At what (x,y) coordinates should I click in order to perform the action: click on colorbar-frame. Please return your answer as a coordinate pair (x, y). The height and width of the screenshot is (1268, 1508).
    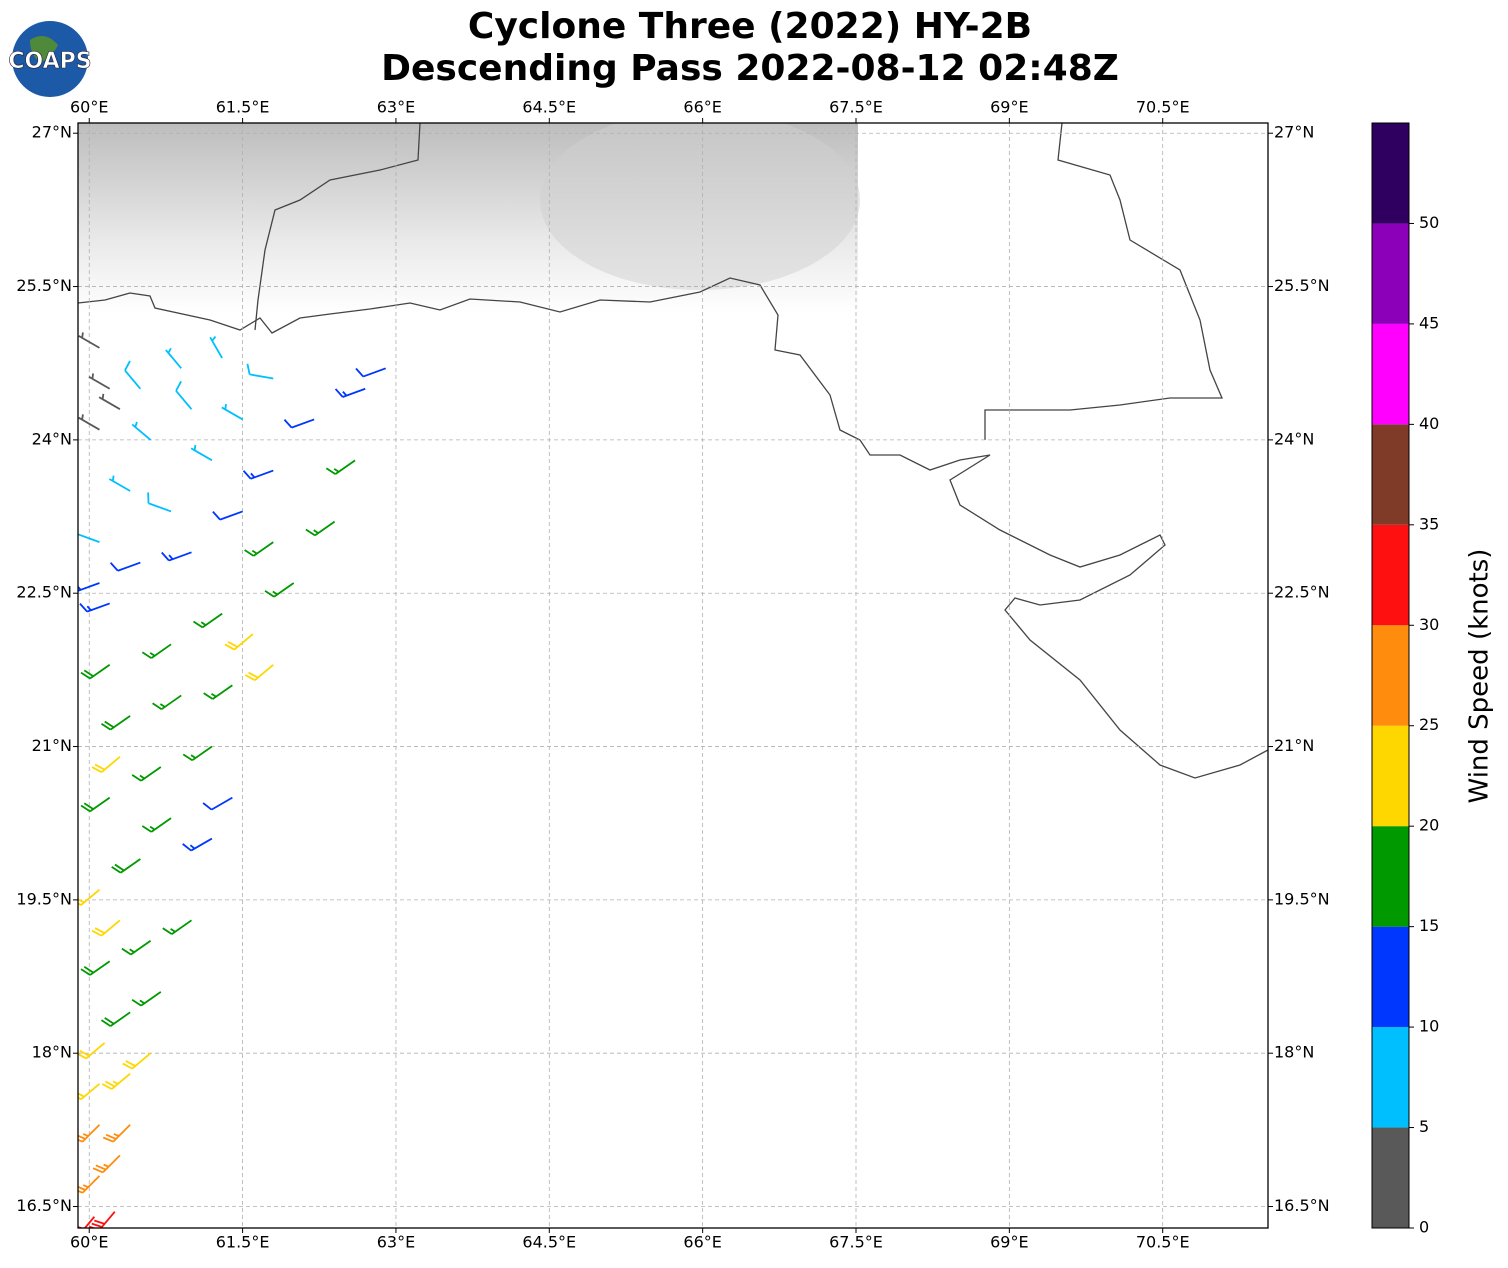
    Looking at the image, I should click on (1390, 675).